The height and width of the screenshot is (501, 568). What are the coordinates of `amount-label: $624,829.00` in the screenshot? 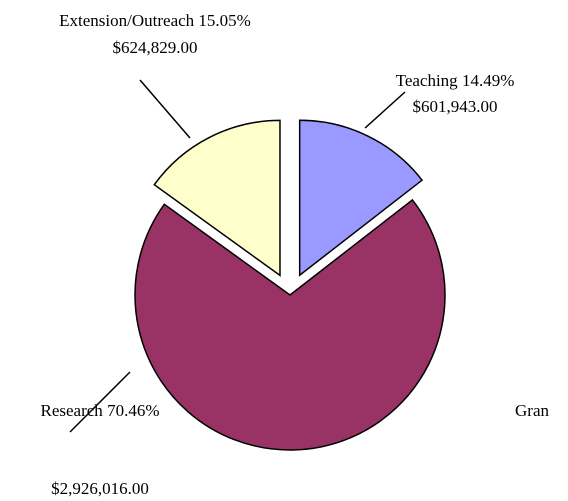 It's located at (155, 47).